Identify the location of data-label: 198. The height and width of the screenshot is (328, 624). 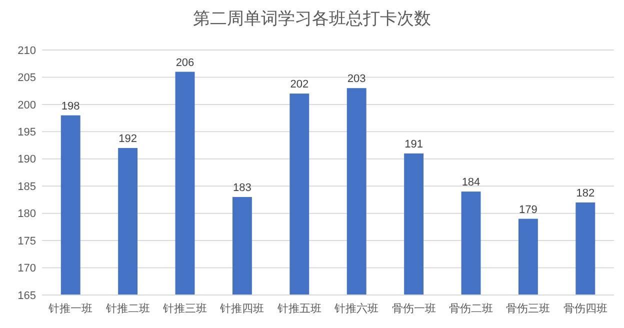
(70, 106).